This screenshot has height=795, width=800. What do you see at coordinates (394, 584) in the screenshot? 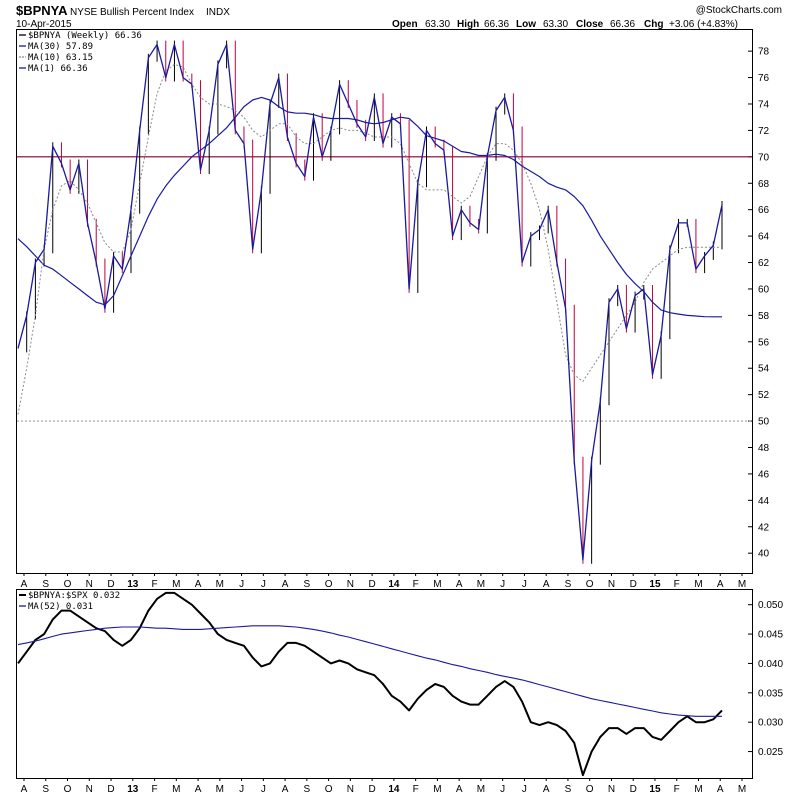
I see `x-tick-label: 14` at bounding box center [394, 584].